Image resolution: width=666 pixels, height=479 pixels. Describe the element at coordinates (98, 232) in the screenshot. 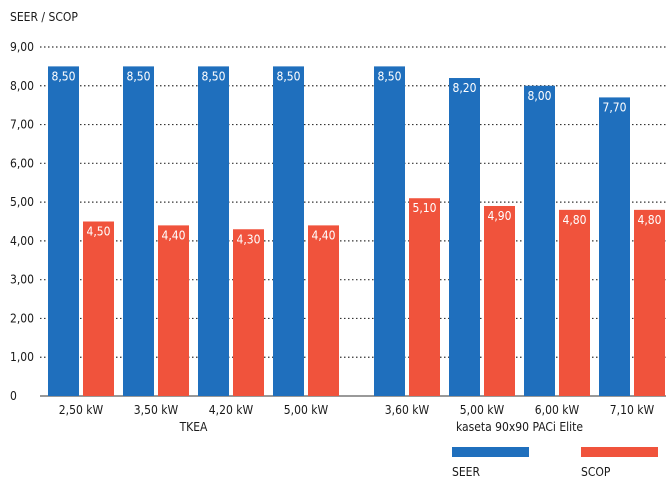

I see `data-label: 4,50` at that location.